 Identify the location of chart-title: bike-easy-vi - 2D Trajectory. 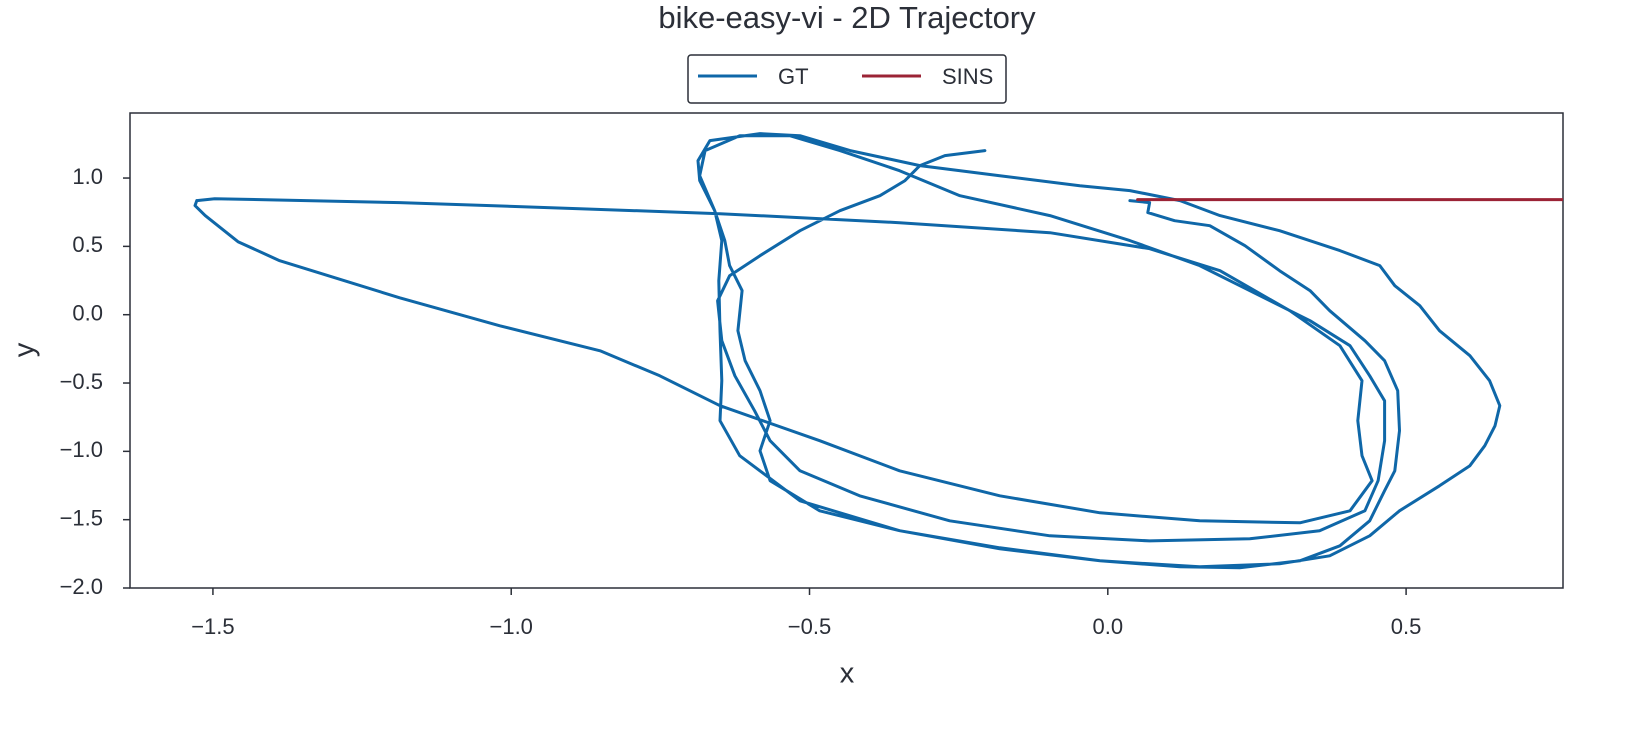
(847, 17).